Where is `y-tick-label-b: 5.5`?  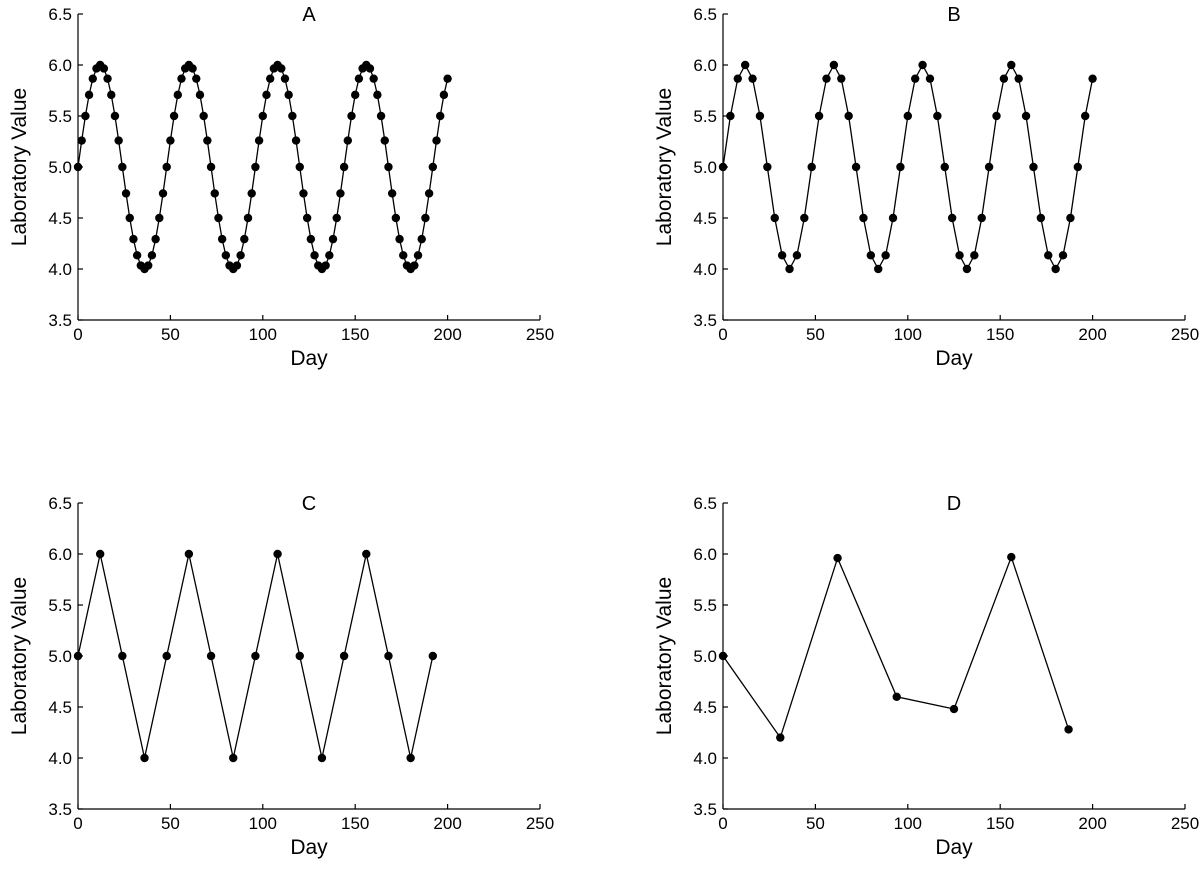
y-tick-label-b: 5.5 is located at coordinates (705, 116).